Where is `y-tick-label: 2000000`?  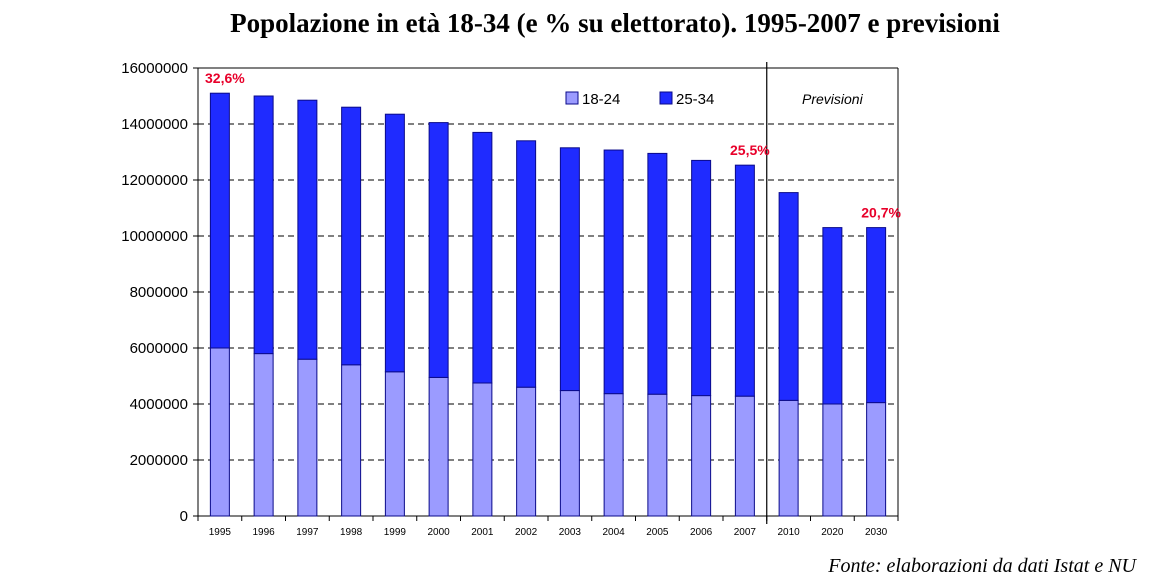
y-tick-label: 2000000 is located at coordinates (159, 460).